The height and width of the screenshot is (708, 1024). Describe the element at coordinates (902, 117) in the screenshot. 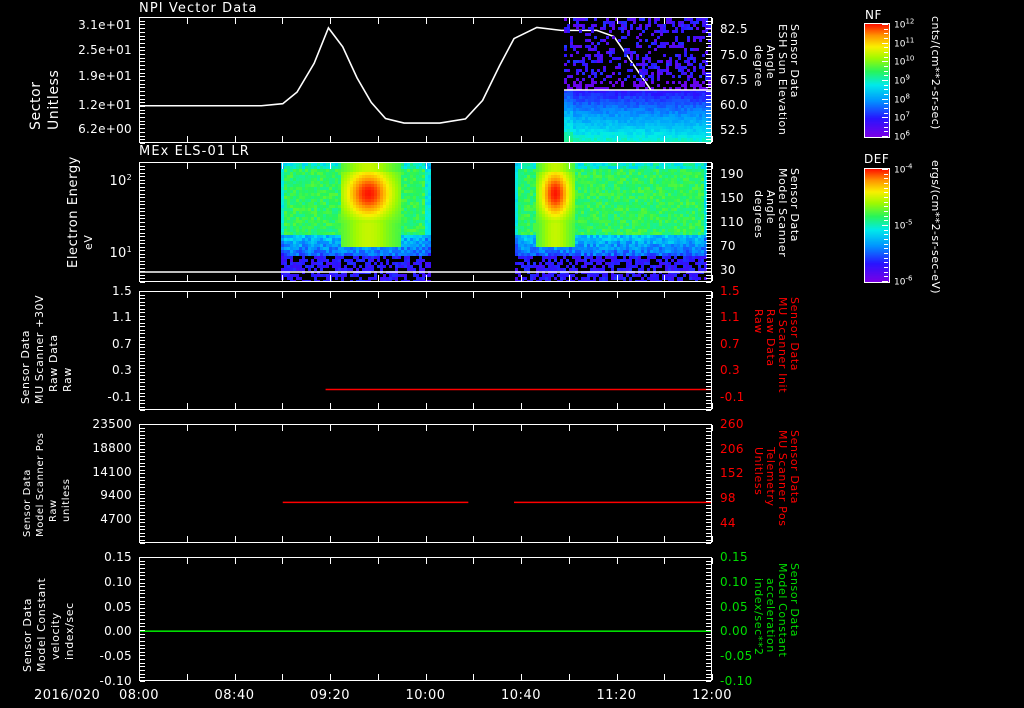

I see `colorbar-tick: 10⁷` at that location.